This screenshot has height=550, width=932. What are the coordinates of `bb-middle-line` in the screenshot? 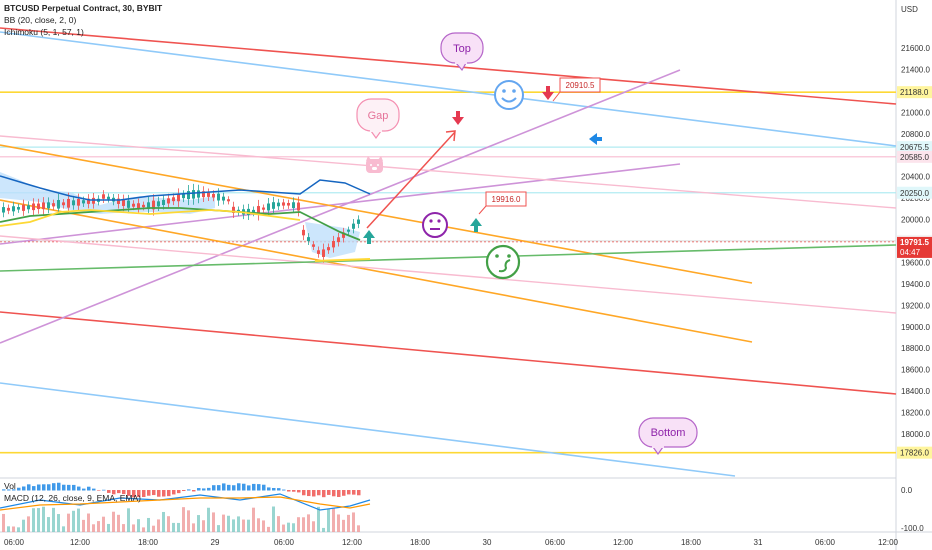 It's located at (180, 224).